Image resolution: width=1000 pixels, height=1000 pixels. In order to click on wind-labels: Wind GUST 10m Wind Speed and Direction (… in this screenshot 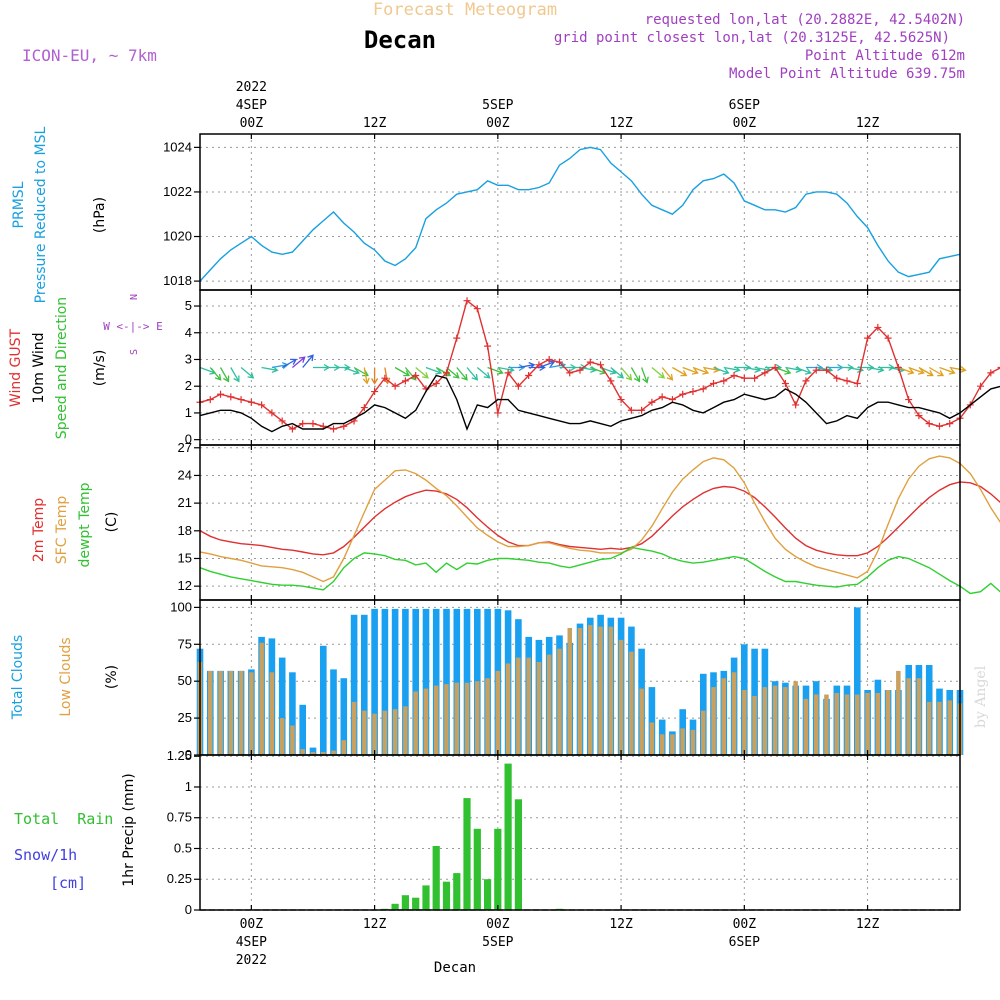, I will do `click(85, 366)`.